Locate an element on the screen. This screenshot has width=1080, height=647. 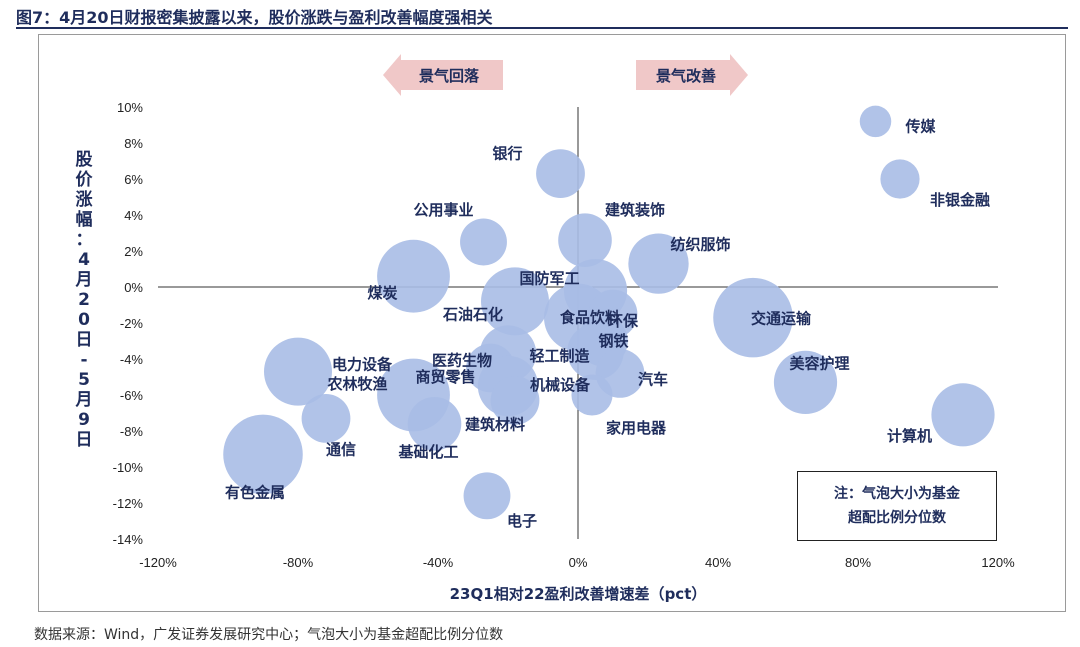
legend-note: 注：气泡大小为基金 超配比例分位数 is located at coordinates (897, 506).